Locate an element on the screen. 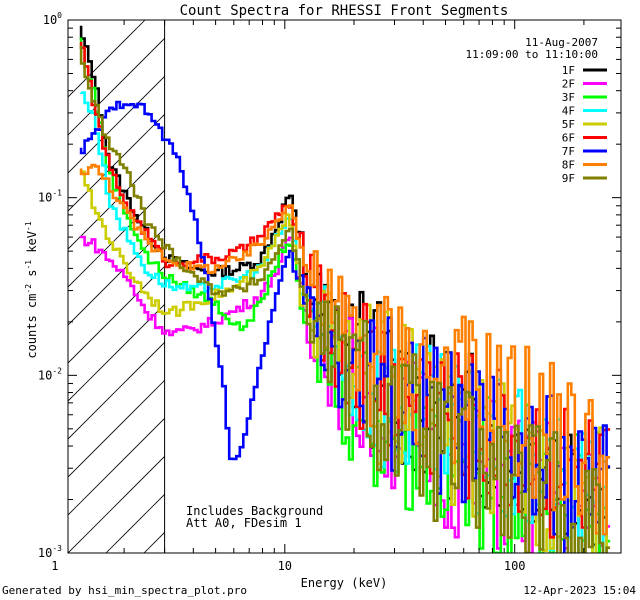 This screenshot has width=640, height=600. y-label-part-counts: counts cm is located at coordinates (32, 326).